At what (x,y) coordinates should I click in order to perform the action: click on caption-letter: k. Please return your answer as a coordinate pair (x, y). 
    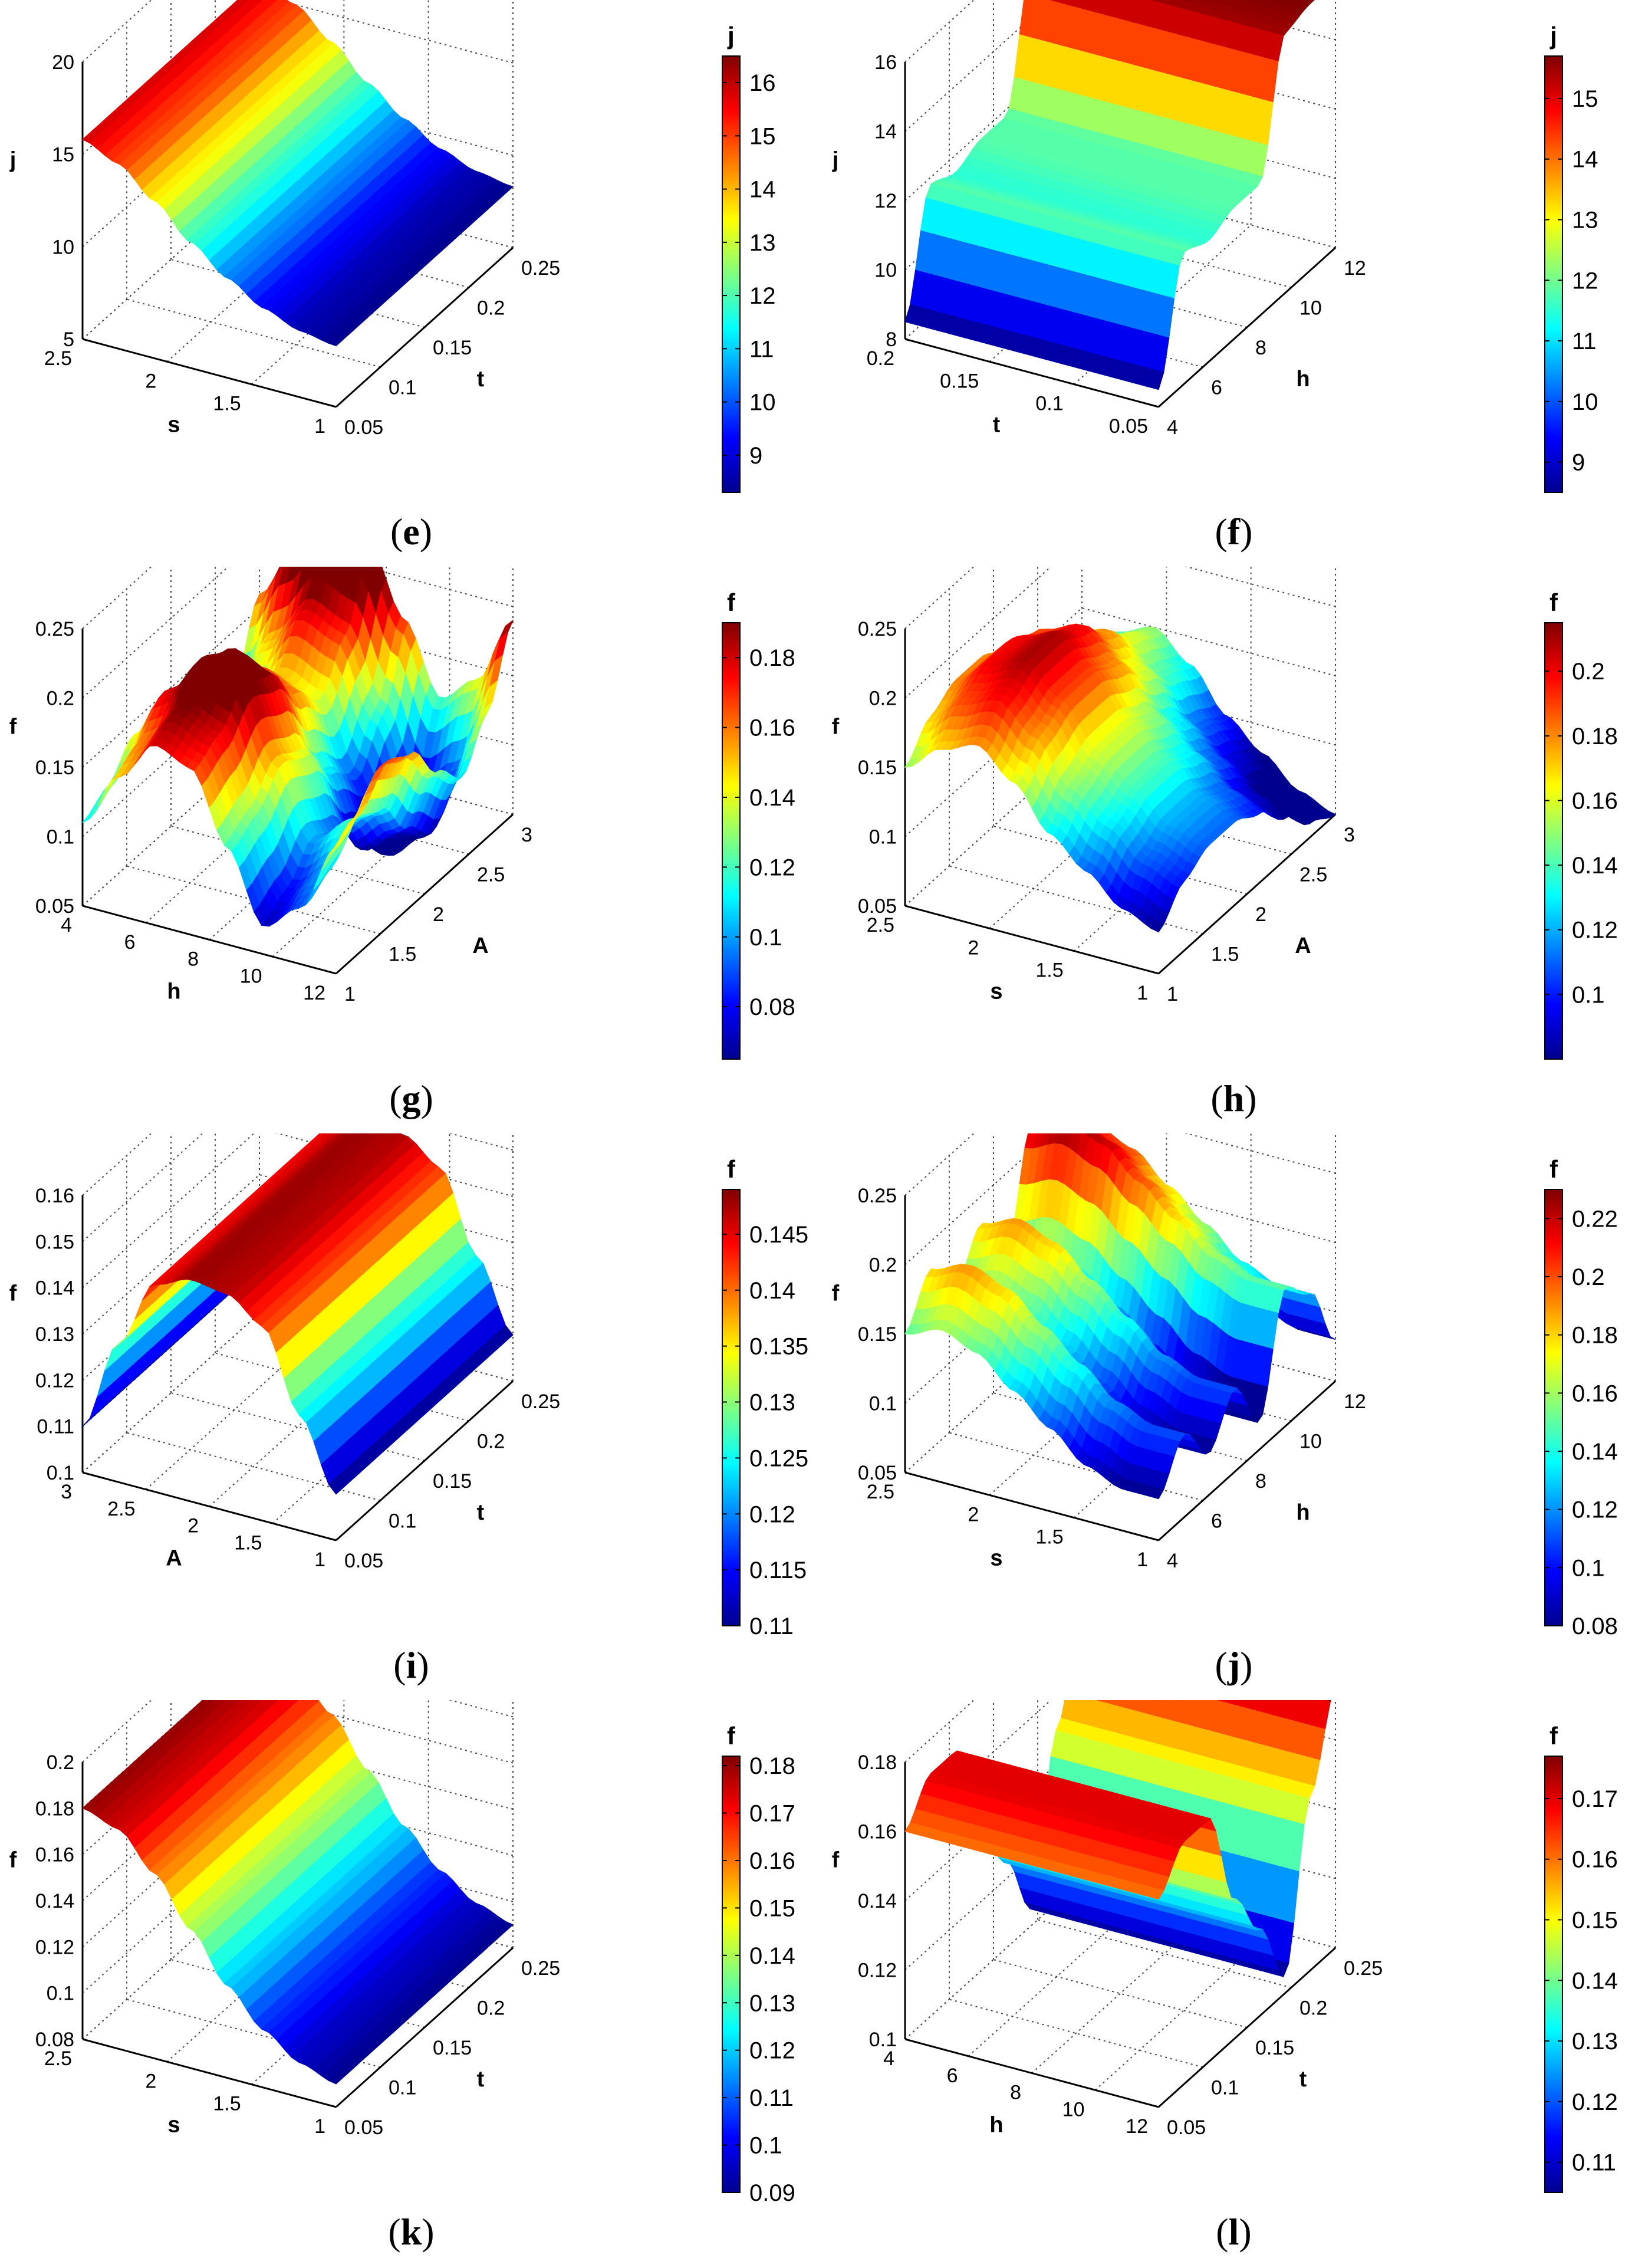
    Looking at the image, I should click on (411, 2232).